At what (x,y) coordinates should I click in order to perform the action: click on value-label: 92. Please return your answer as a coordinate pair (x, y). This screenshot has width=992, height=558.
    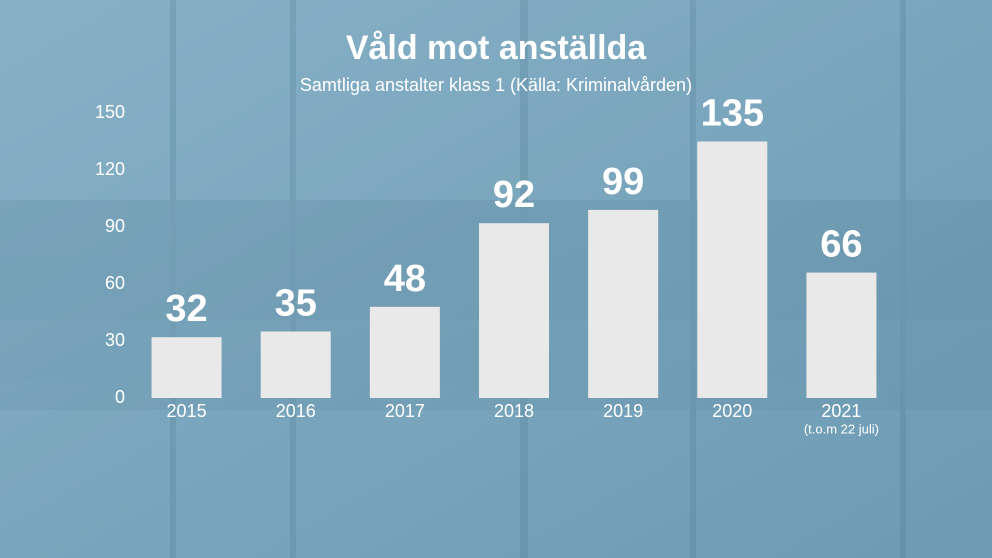
    Looking at the image, I should click on (514, 195).